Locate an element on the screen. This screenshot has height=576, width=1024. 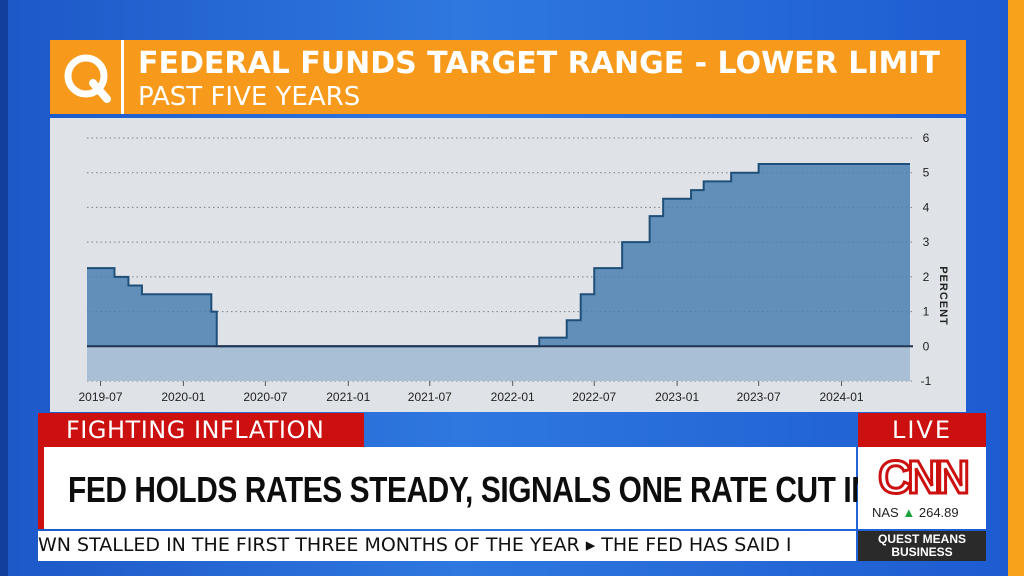
x-tick-label: 2023-07 is located at coordinates (759, 397).